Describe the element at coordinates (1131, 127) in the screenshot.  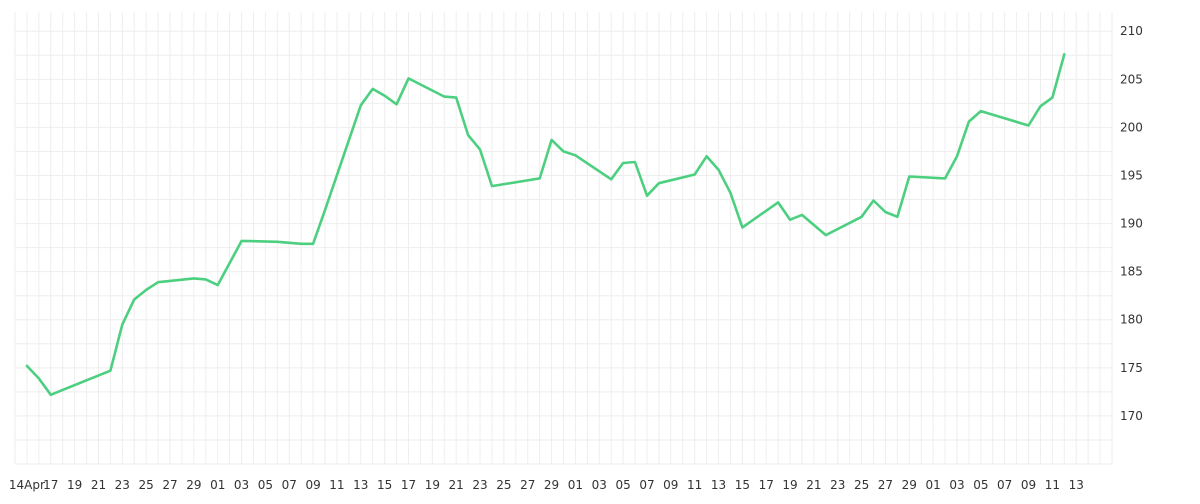
I see `y-tick-label: 200` at that location.